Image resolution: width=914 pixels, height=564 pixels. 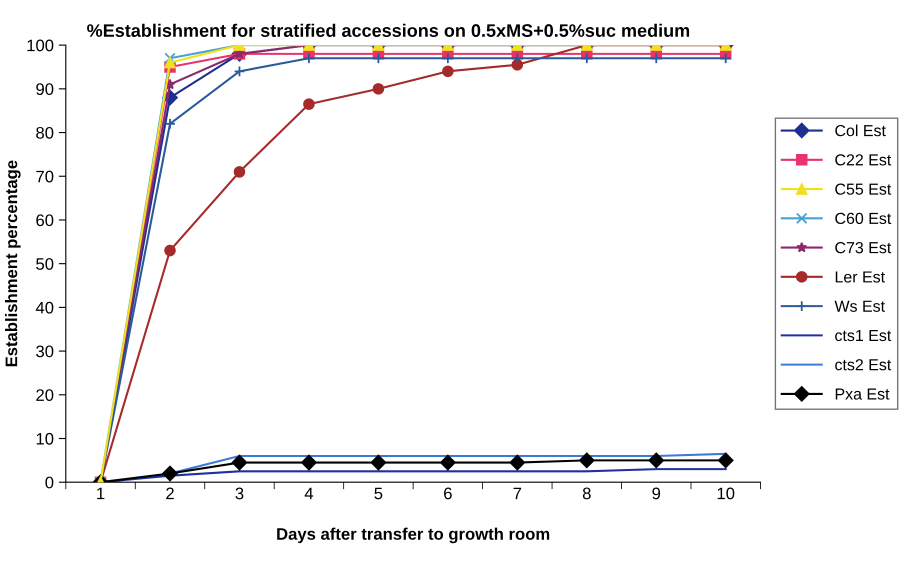 What do you see at coordinates (45, 351) in the screenshot?
I see `y-tick-label: 30` at bounding box center [45, 351].